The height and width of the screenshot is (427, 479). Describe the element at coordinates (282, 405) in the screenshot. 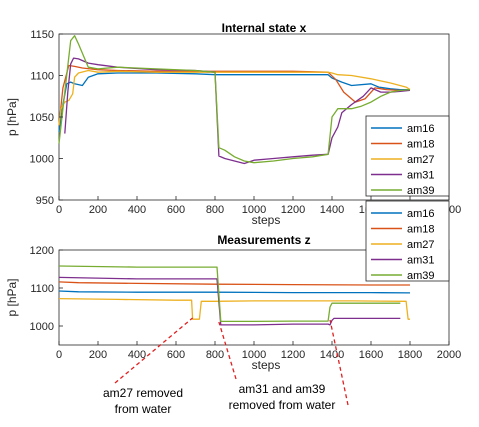

I see `annotation-line: removed from water` at that location.